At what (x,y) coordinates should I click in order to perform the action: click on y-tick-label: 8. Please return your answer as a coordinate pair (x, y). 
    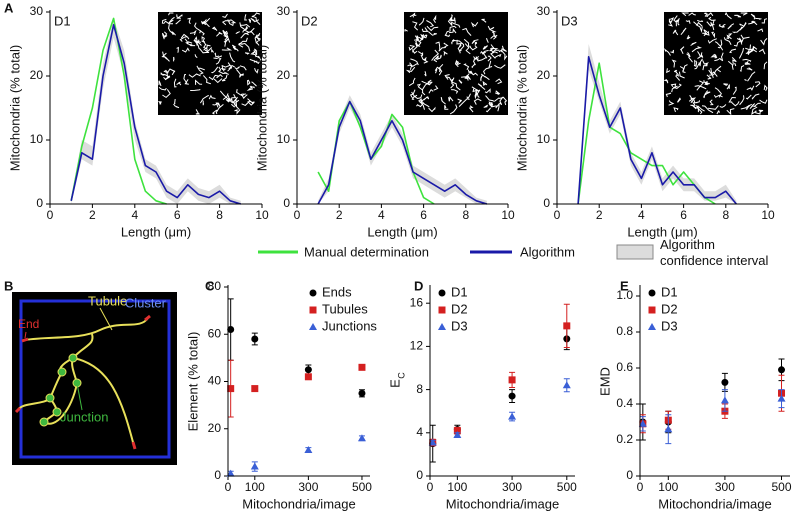
    Looking at the image, I should click on (419, 389).